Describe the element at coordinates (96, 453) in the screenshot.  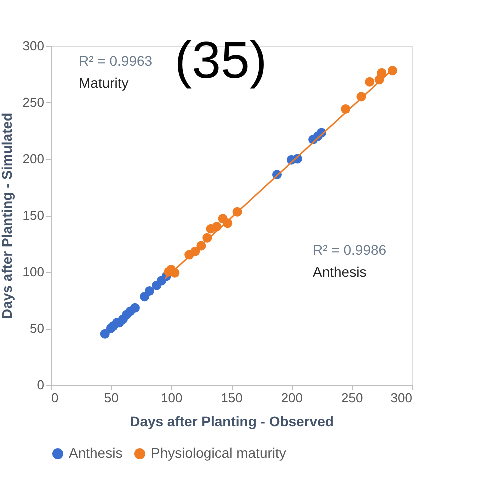
I see `legend-label: Anthesis` at that location.